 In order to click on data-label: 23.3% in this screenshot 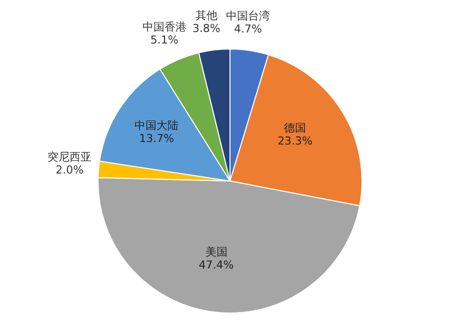, I will do `click(295, 141)`.